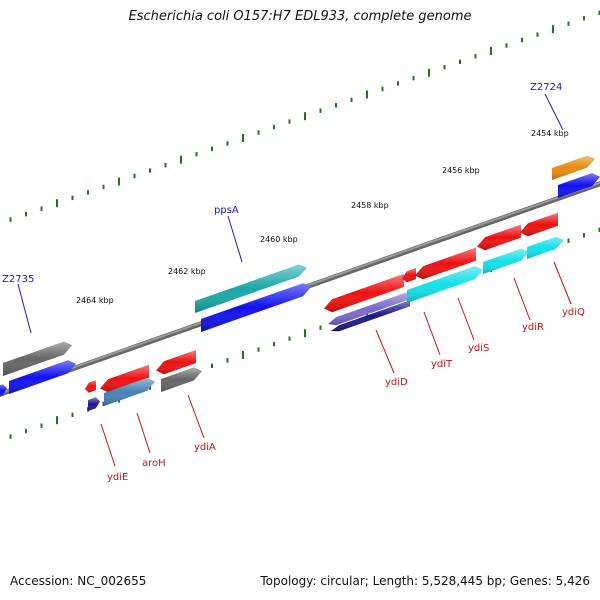  I want to click on gene-z2735-cds-shading, so click(42, 377).